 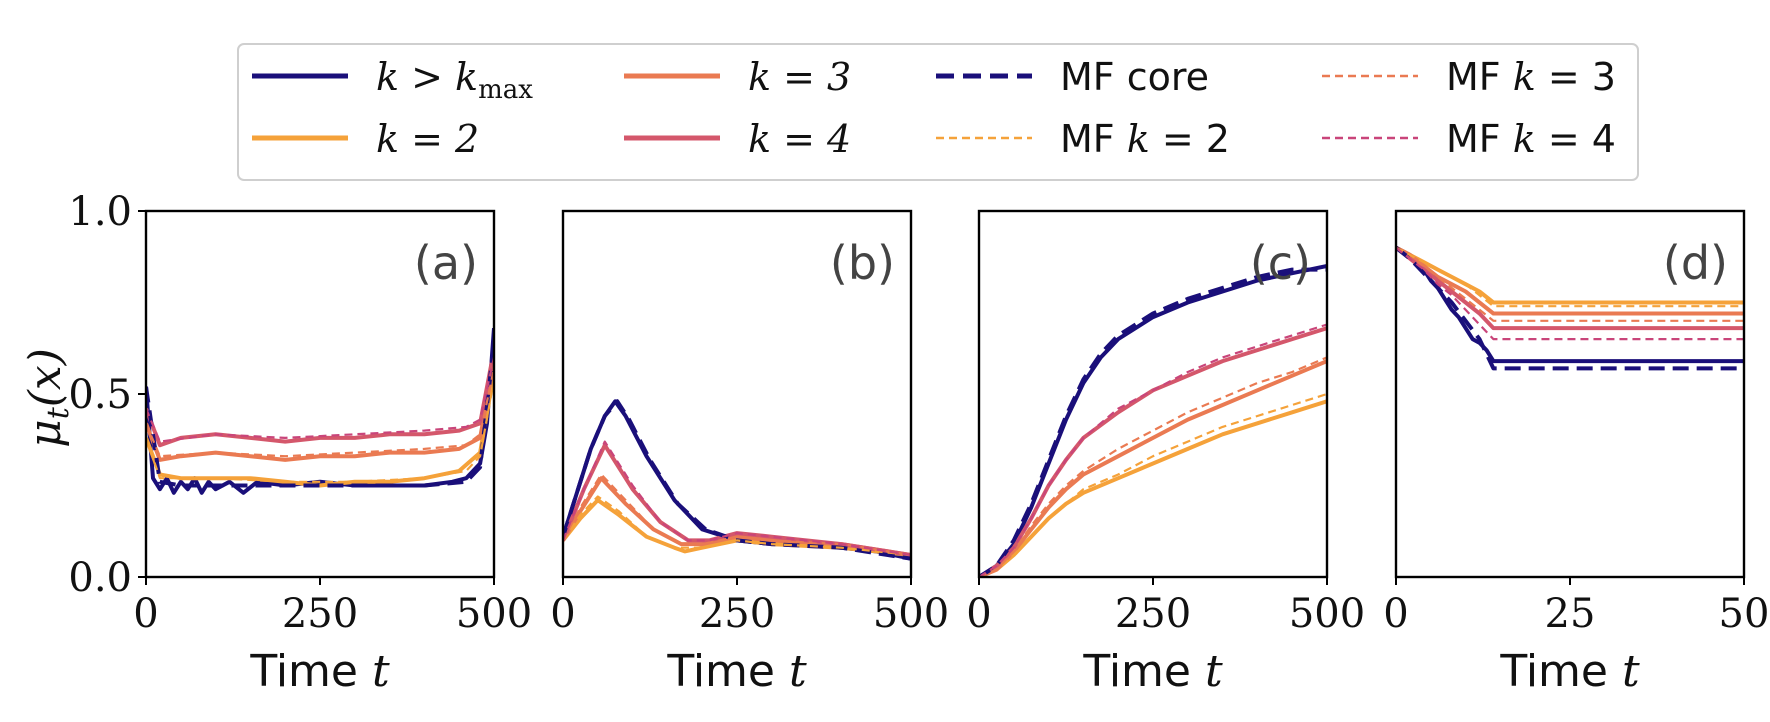 I want to click on panel-label: (a), so click(x=446, y=263).